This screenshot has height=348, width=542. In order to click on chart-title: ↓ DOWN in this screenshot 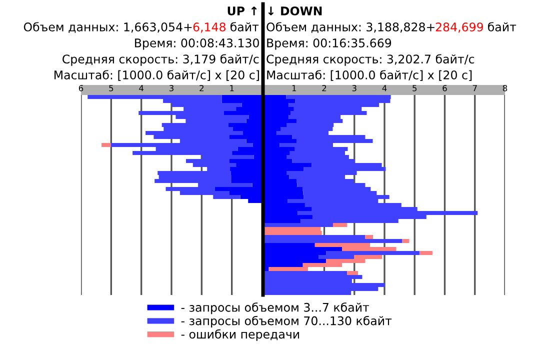, I will do `click(295, 11)`.